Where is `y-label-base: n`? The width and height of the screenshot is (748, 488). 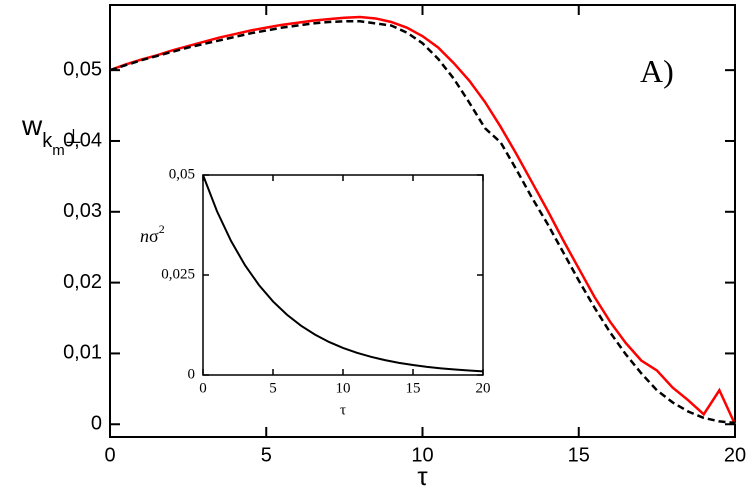
y-label-base: n is located at coordinates (144, 236).